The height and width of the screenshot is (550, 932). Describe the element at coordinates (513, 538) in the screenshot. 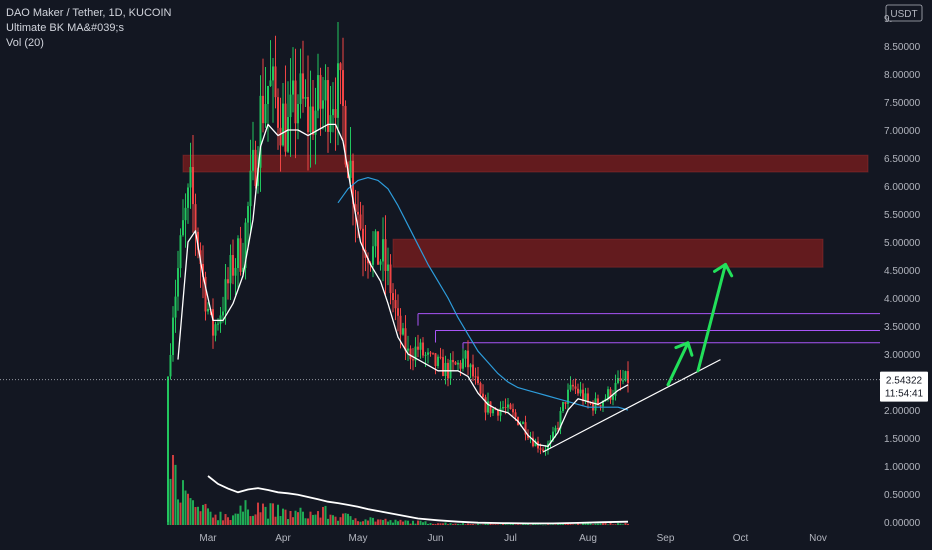

I see `time-axis: Mar Apr May Jun Jul Aug Sep Oct Nov` at that location.